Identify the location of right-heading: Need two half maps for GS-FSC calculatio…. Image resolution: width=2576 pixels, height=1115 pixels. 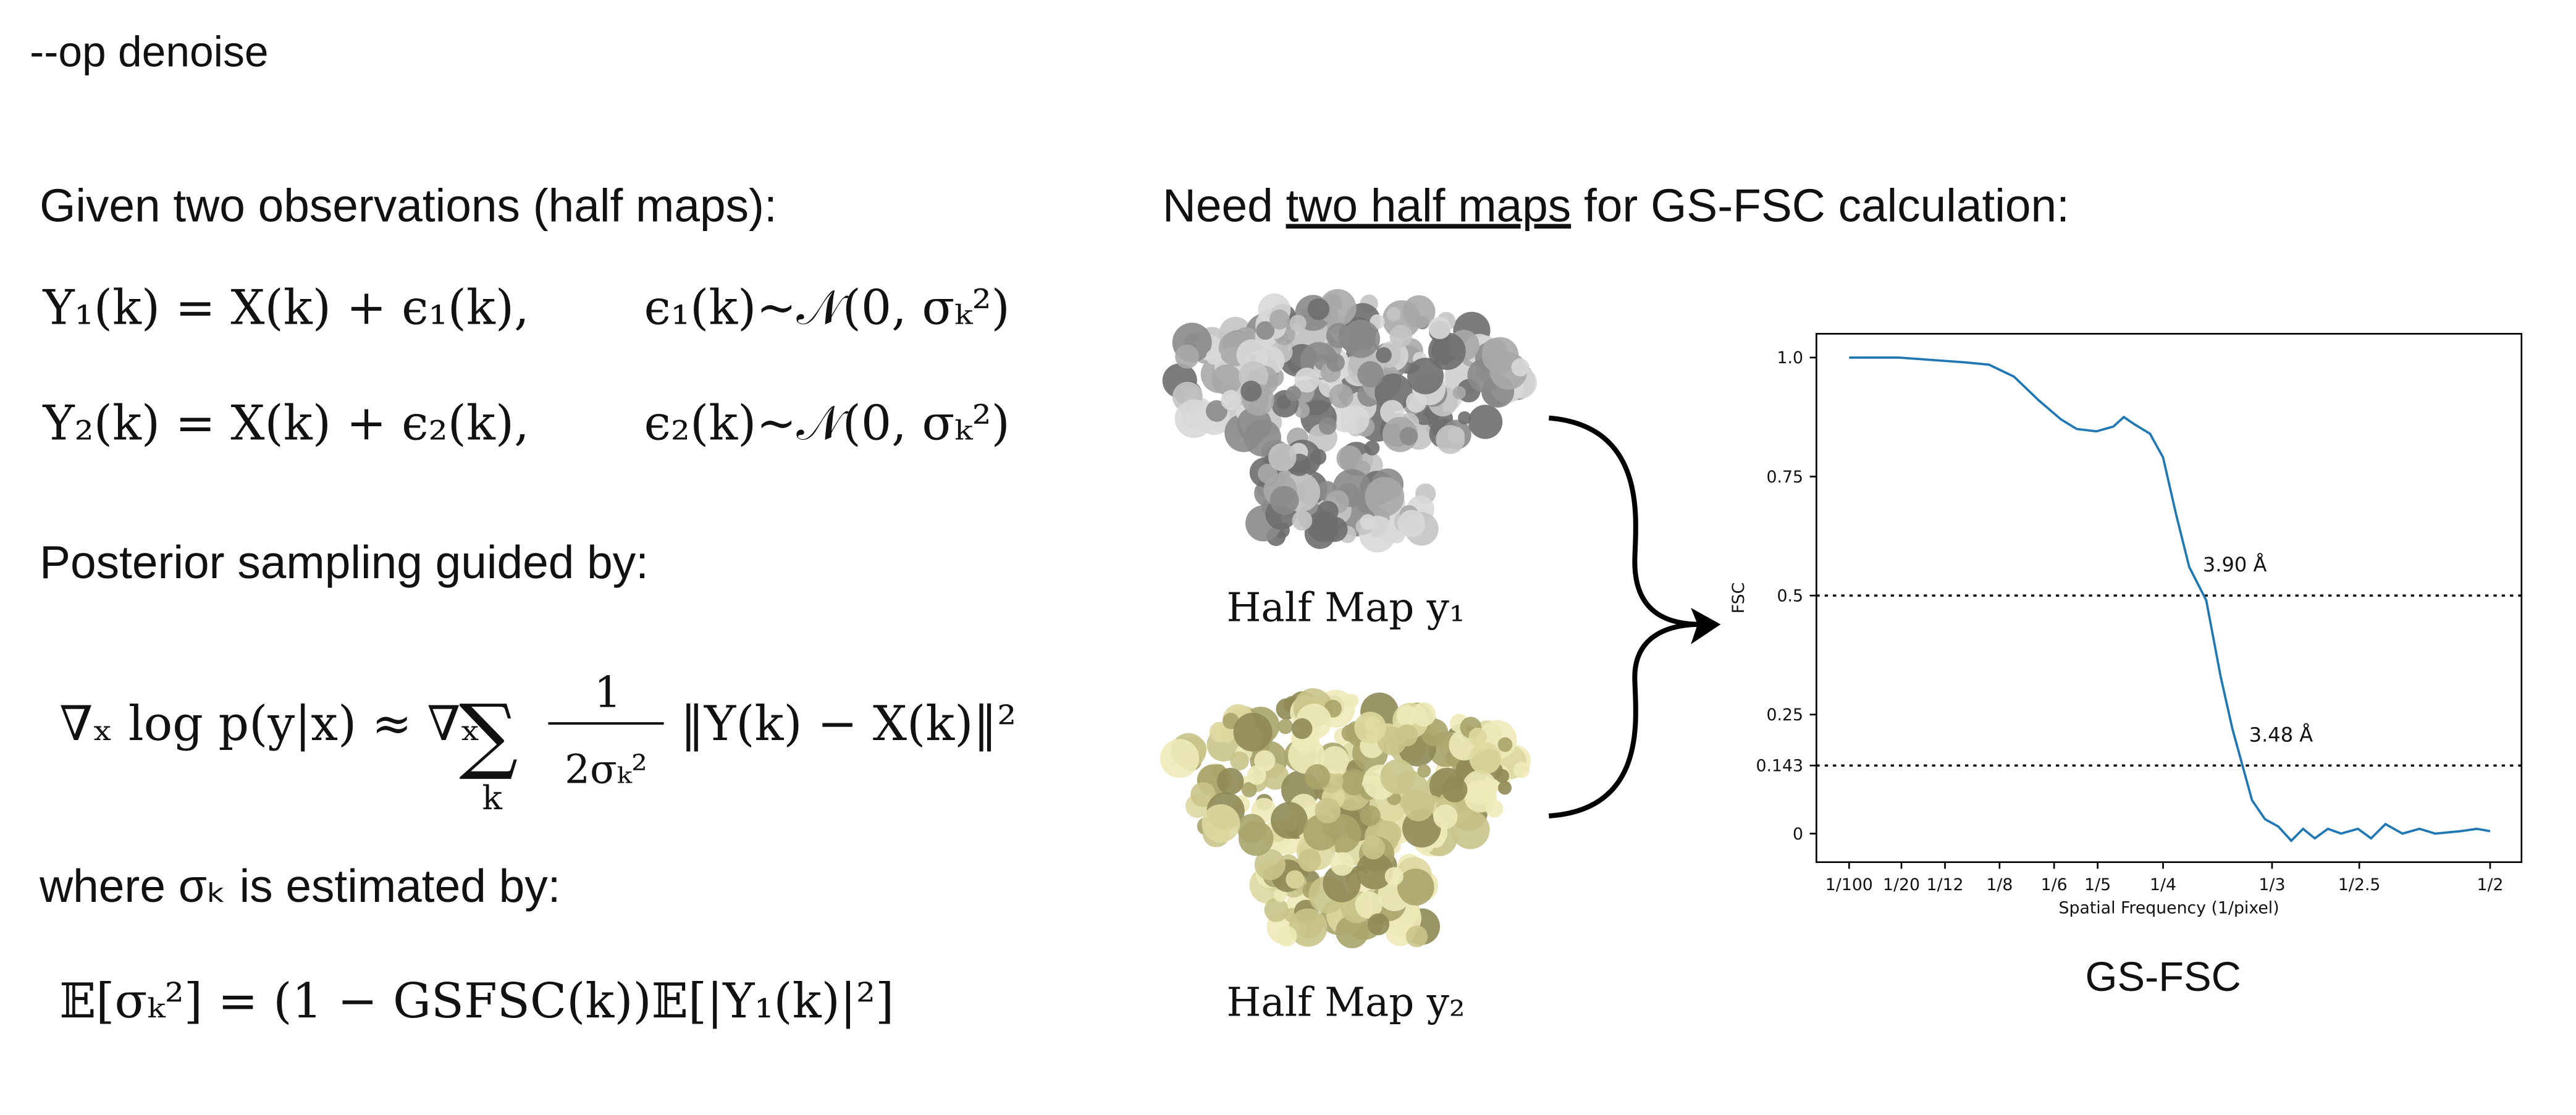
(1616, 206).